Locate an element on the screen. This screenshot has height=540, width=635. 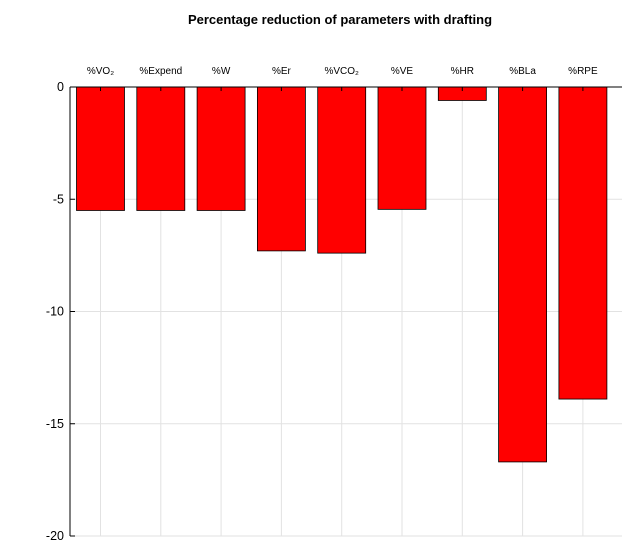
x-tick-label: %BLa is located at coordinates (522, 71).